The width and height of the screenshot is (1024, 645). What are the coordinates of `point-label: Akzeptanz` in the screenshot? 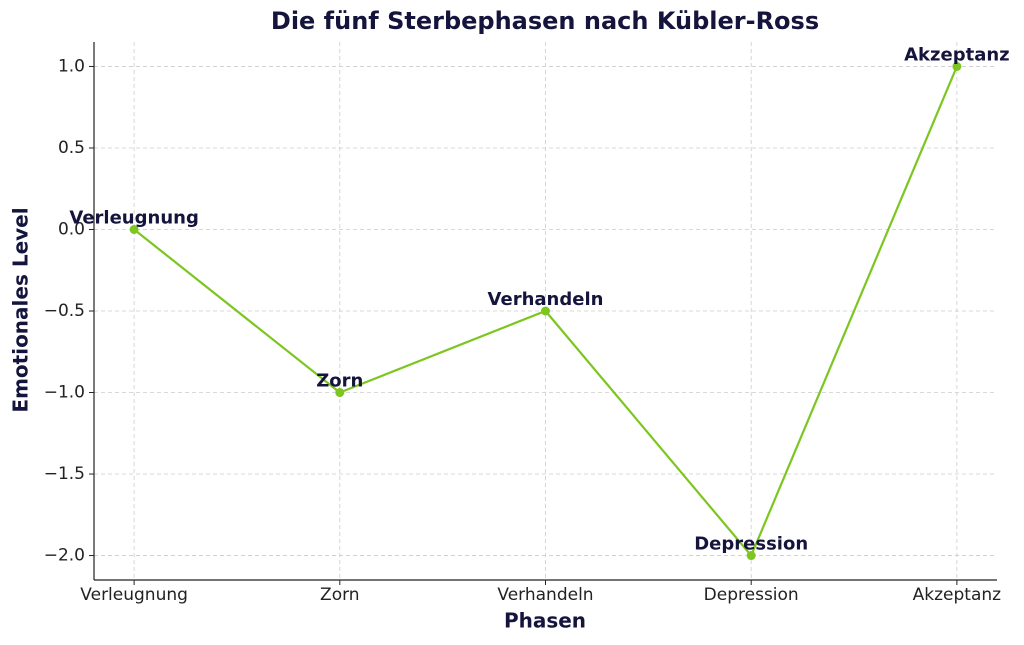 It's located at (957, 54).